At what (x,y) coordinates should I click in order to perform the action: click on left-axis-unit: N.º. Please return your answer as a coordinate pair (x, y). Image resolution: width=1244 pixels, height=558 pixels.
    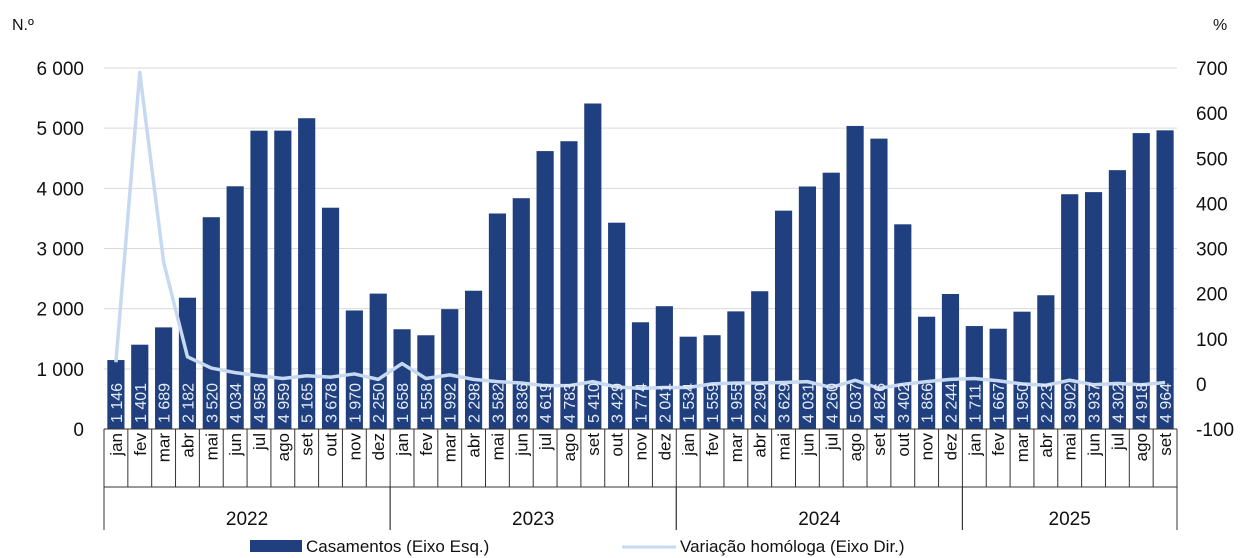
    Looking at the image, I should click on (23, 25).